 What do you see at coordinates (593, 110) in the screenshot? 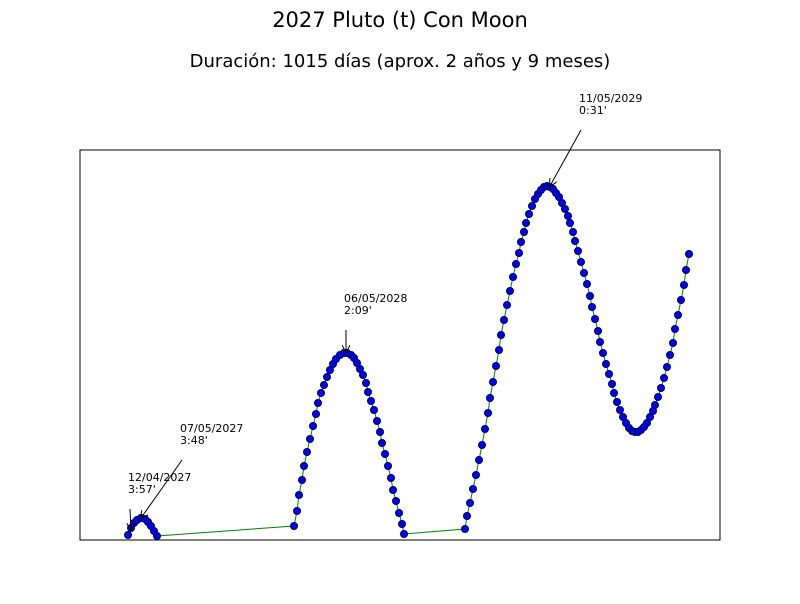
I see `annotation-label: 0:31'` at bounding box center [593, 110].